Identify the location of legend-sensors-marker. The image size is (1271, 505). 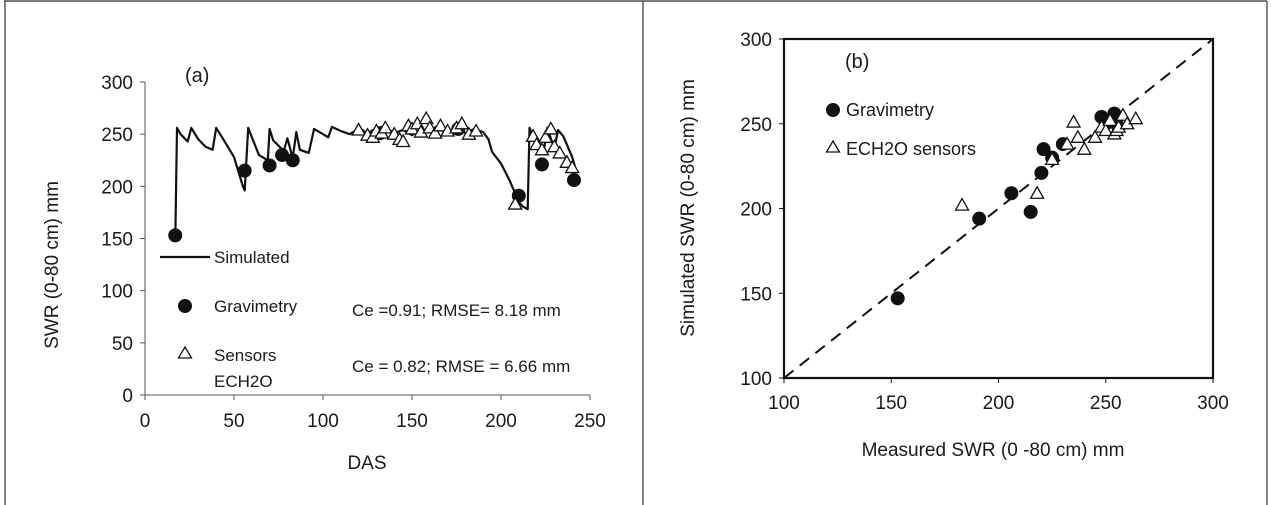
(185, 352).